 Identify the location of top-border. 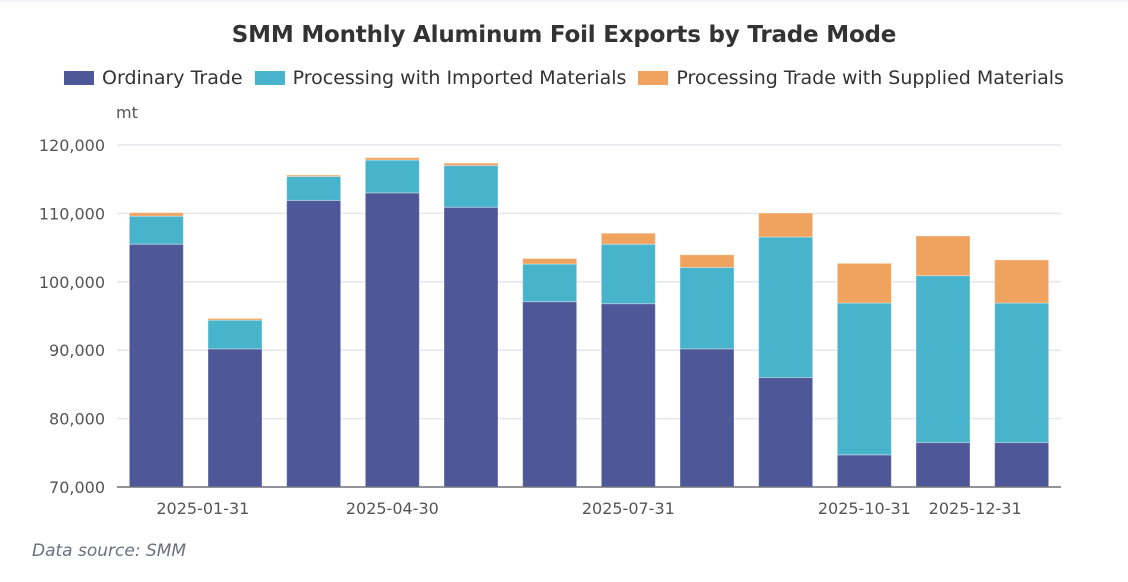
(564, 1).